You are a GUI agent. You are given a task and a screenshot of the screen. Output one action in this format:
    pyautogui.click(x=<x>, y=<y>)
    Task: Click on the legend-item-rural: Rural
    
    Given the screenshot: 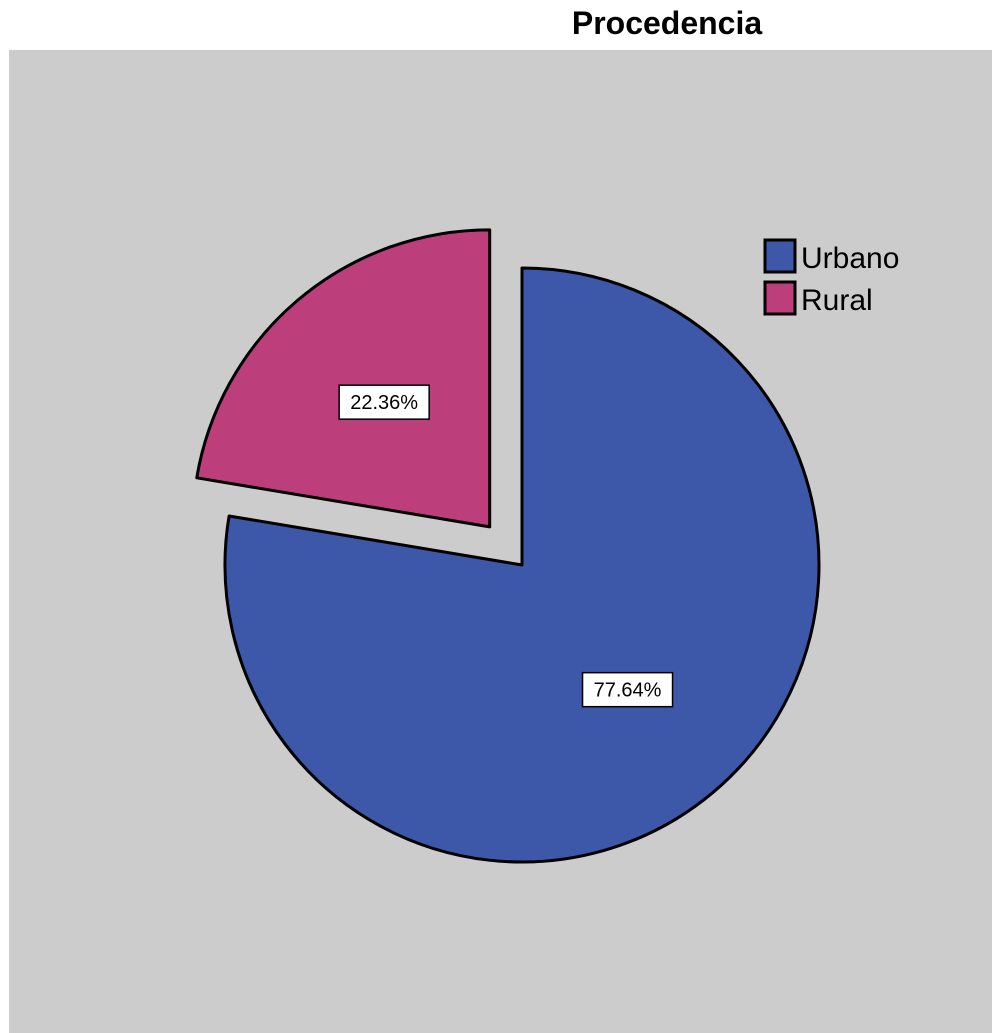 What is the action you would take?
    pyautogui.click(x=818, y=298)
    